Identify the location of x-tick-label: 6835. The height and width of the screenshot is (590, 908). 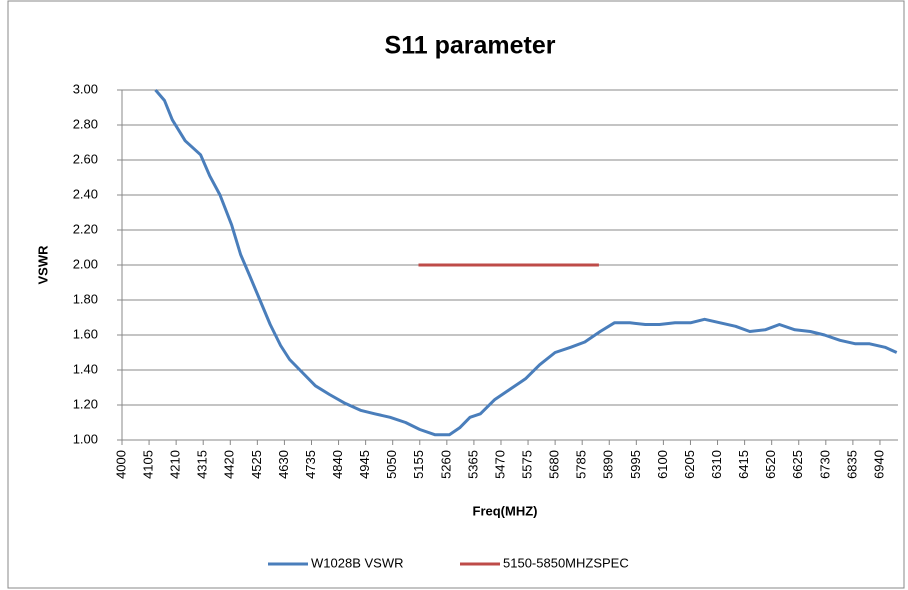
(851, 464).